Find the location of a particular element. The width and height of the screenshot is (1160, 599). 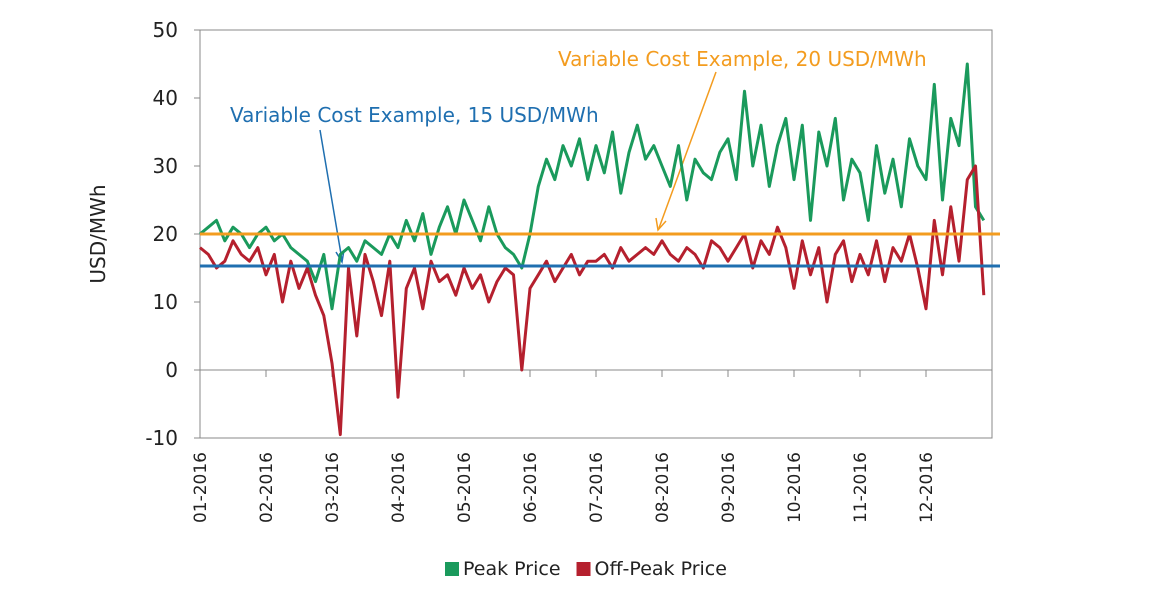

x-tick-label: 01-2016 is located at coordinates (201, 487).